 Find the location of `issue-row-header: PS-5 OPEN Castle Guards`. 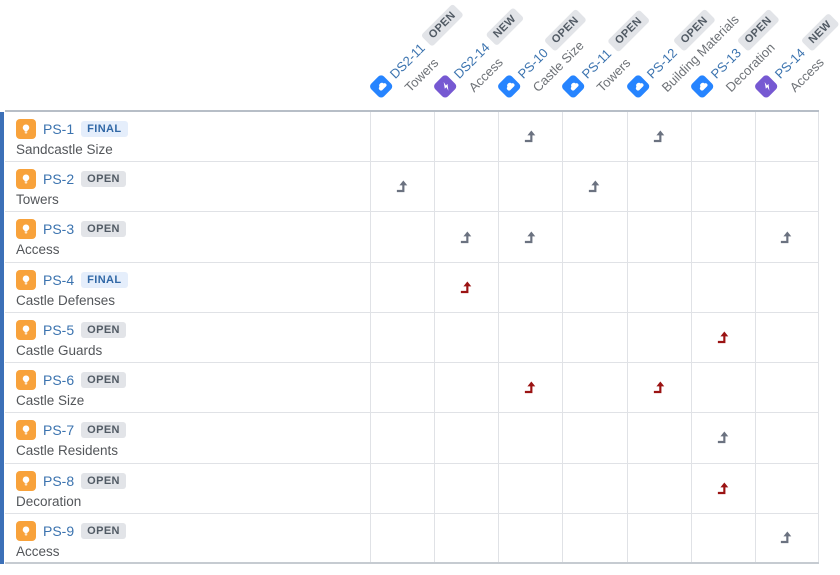

issue-row-header: PS-5 OPEN Castle Guards is located at coordinates (191, 339).